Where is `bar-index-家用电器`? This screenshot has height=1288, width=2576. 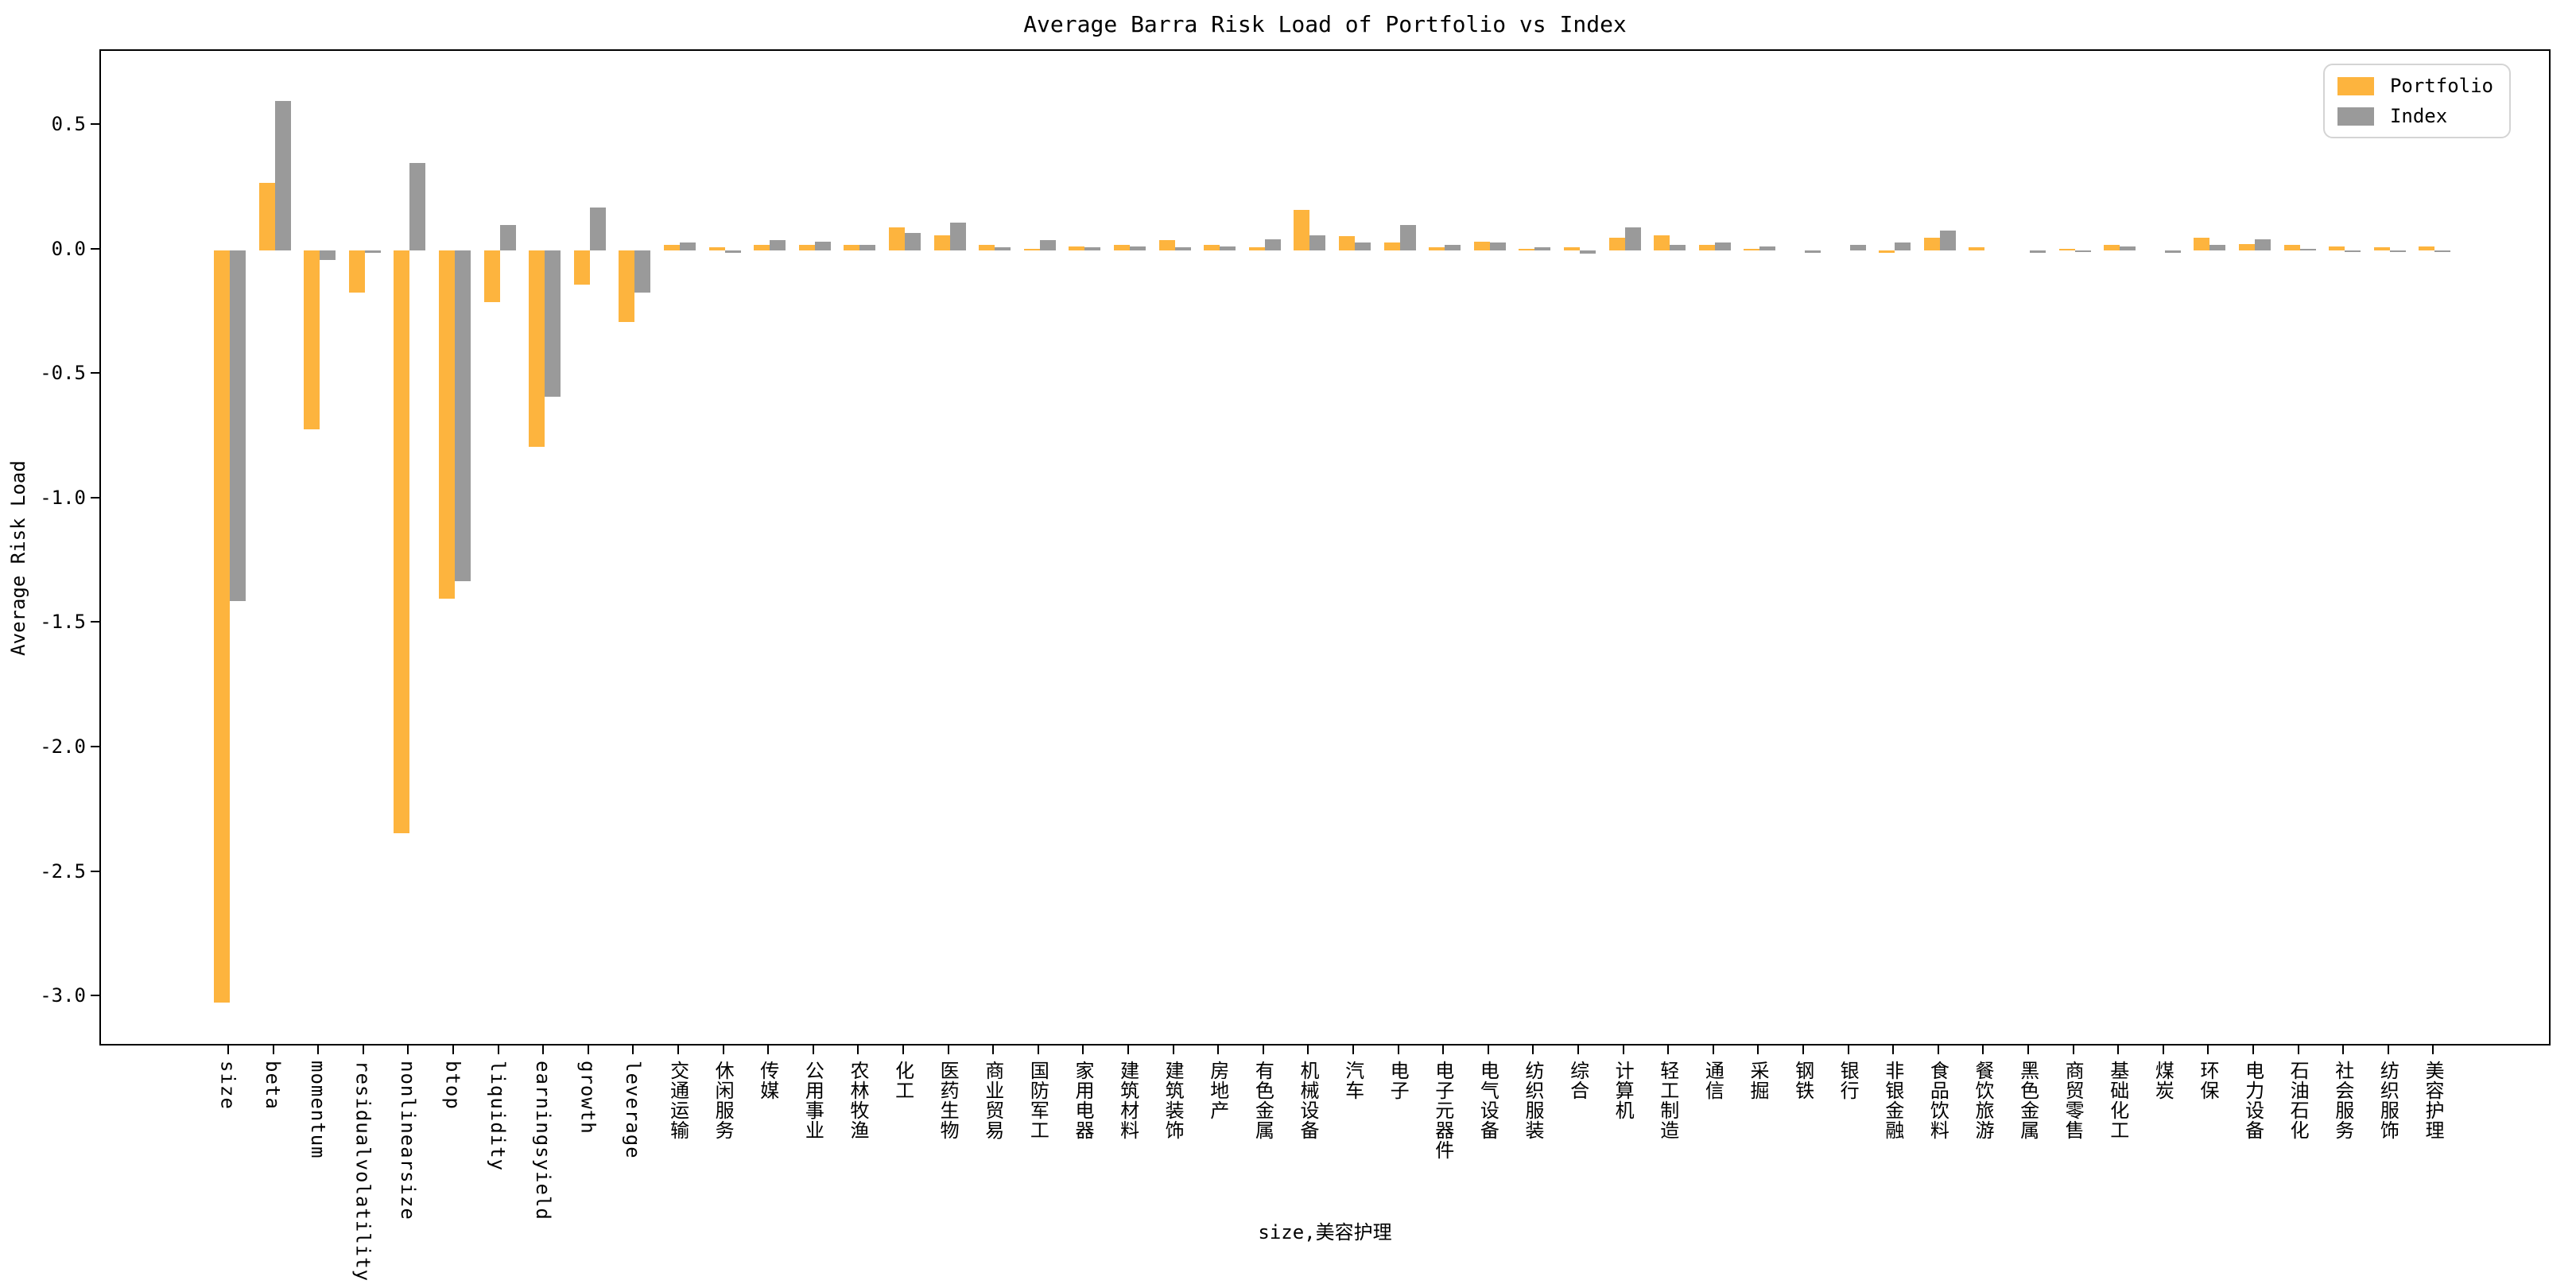 bar-index-家用电器 is located at coordinates (1092, 249).